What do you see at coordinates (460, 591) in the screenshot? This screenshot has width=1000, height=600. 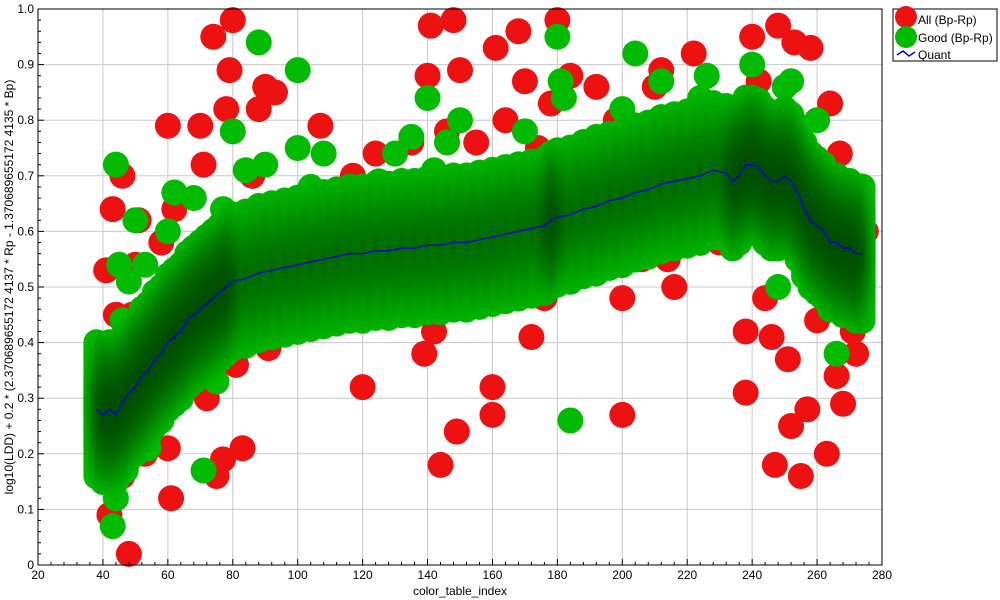 I see `x-axis-title: color_table_index` at bounding box center [460, 591].